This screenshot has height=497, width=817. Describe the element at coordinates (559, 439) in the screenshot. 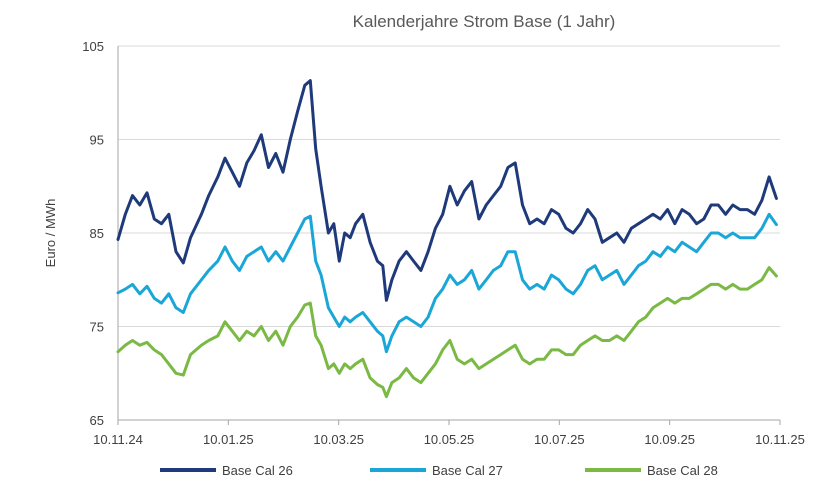

I see `x-tick-label: 10.07.25` at that location.